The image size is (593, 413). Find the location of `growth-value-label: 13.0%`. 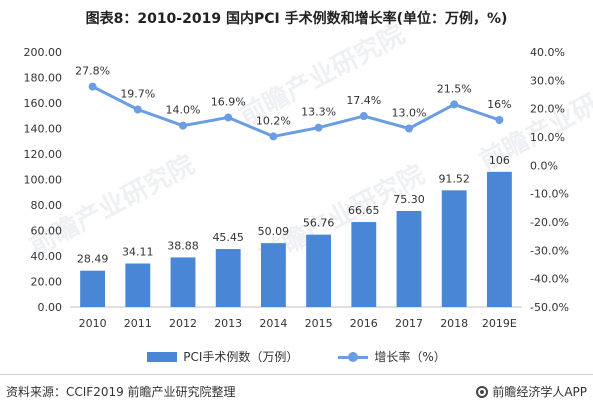

growth-value-label: 13.0% is located at coordinates (409, 113).